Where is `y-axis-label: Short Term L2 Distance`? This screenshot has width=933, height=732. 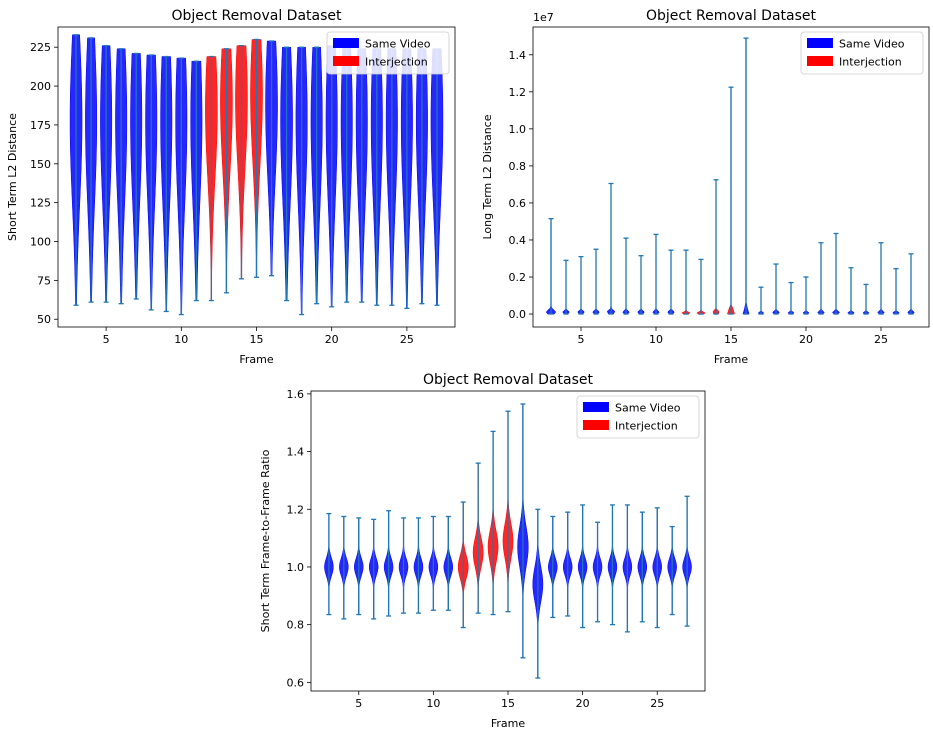
y-axis-label: Short Term L2 Distance is located at coordinates (12, 177).